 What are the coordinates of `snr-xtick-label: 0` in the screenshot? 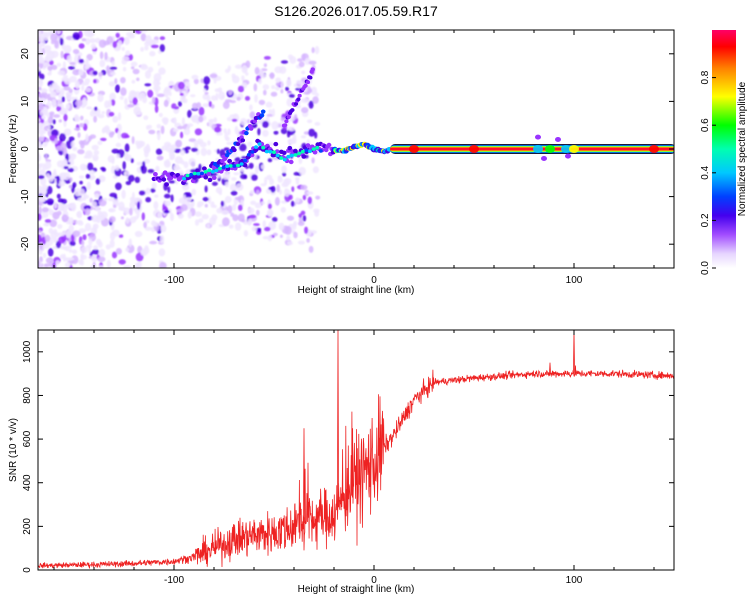 It's located at (374, 580).